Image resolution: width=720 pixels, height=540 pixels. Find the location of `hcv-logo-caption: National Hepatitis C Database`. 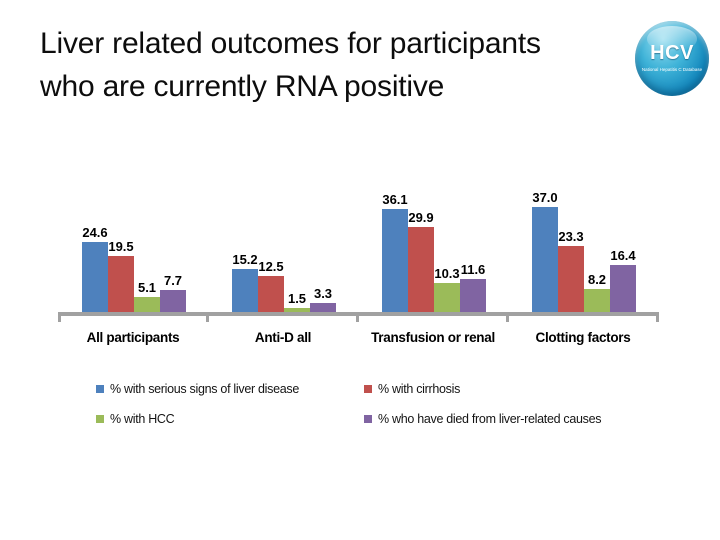

hcv-logo-caption: National Hepatitis C Database is located at coordinates (672, 70).